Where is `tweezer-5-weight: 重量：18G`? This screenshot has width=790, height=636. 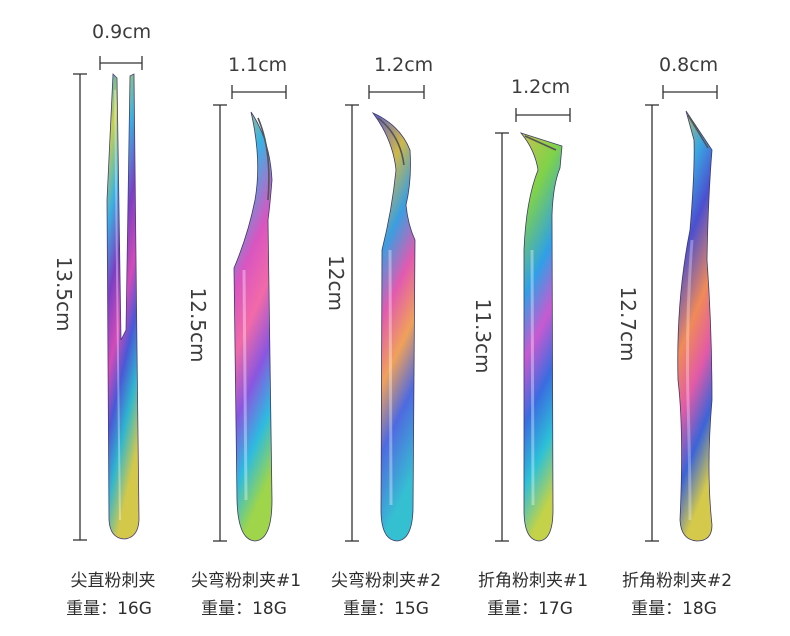 tweezer-5-weight: 重量：18G is located at coordinates (674, 609).